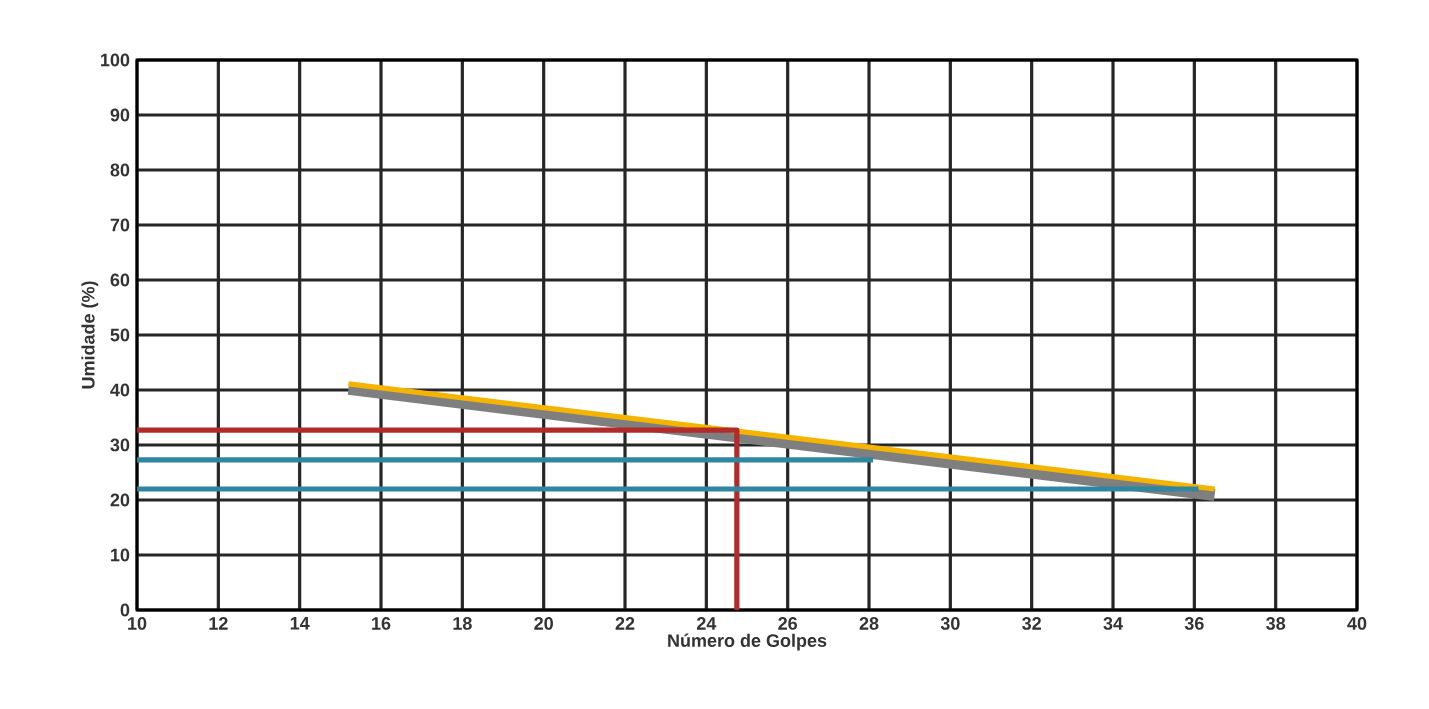 The width and height of the screenshot is (1429, 709). What do you see at coordinates (462, 623) in the screenshot?
I see `x-tick-label: 18` at bounding box center [462, 623].